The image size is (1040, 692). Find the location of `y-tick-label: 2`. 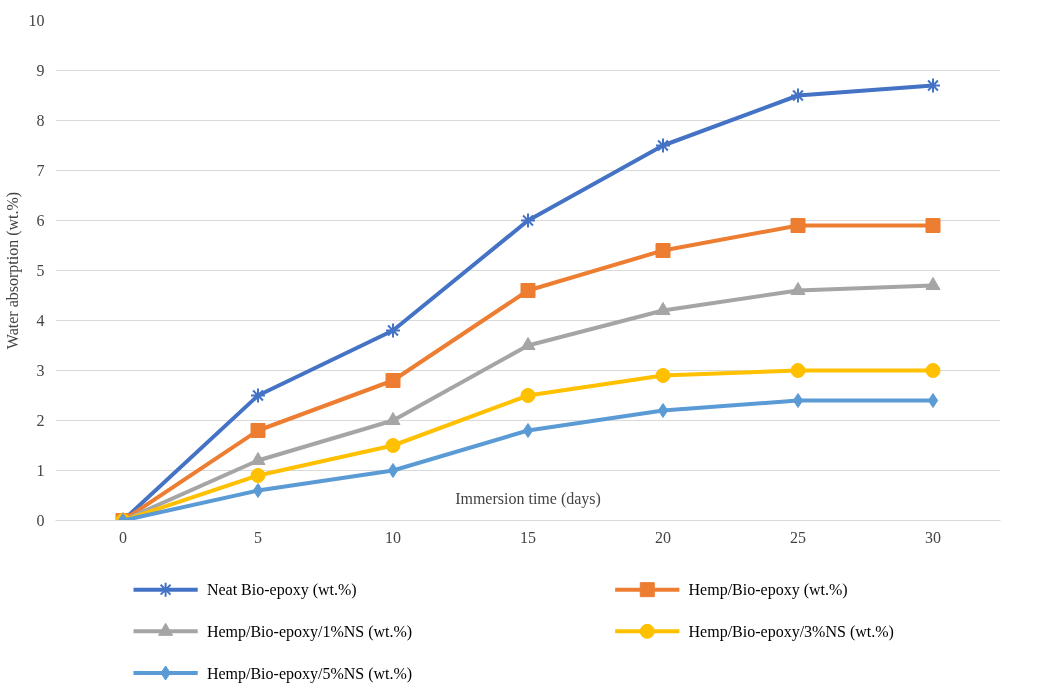

y-tick-label: 2 is located at coordinates (40, 420).